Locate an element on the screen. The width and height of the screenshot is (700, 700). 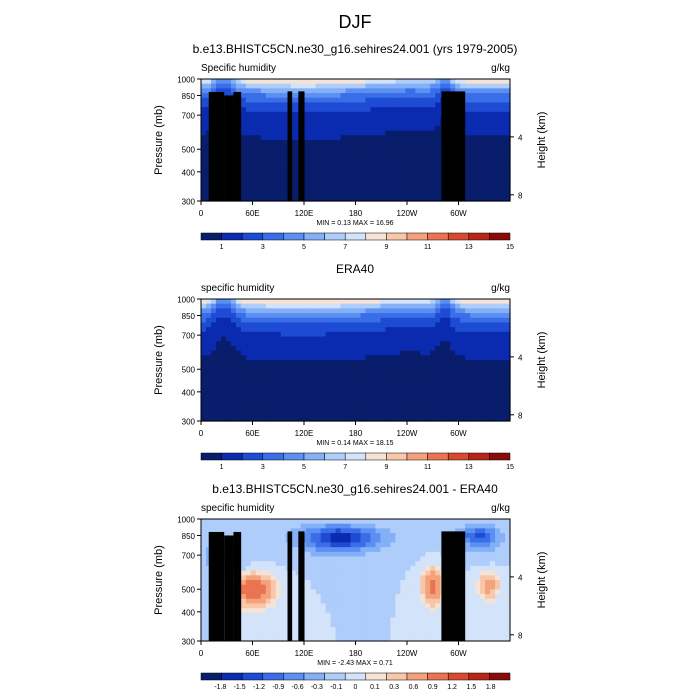
colorbar-label: 15 is located at coordinates (510, 247).